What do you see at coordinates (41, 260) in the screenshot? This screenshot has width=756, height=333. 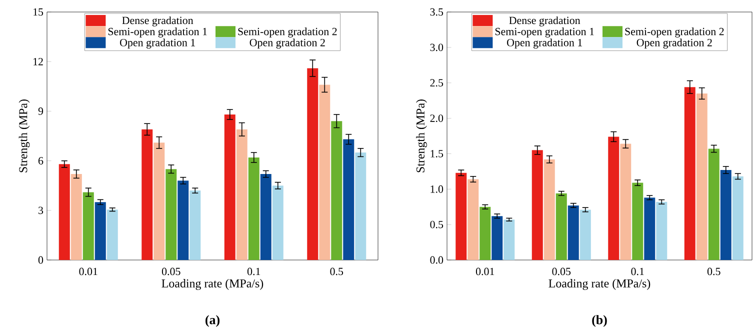 I see `y-tick-label: 0` at bounding box center [41, 260].